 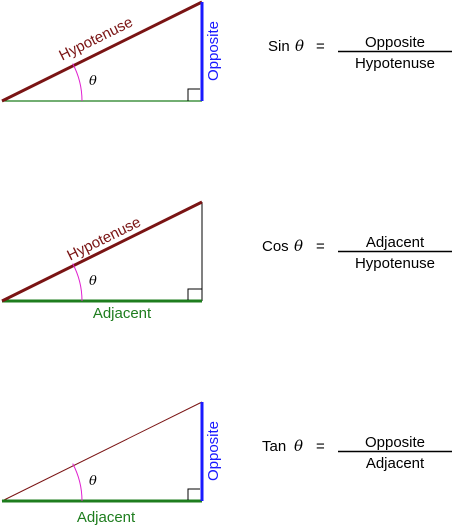 I want to click on cos-denominator: Hypotenuse, so click(x=395, y=263).